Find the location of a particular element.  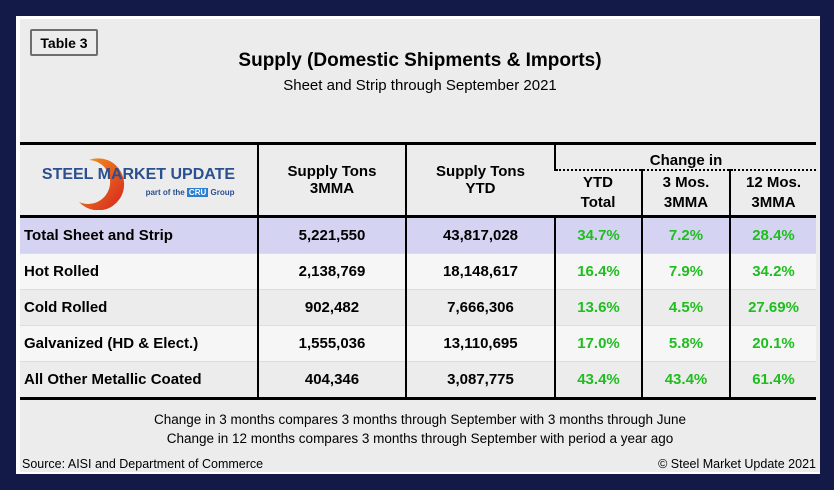

row-label: Cold Rolled is located at coordinates (139, 307).